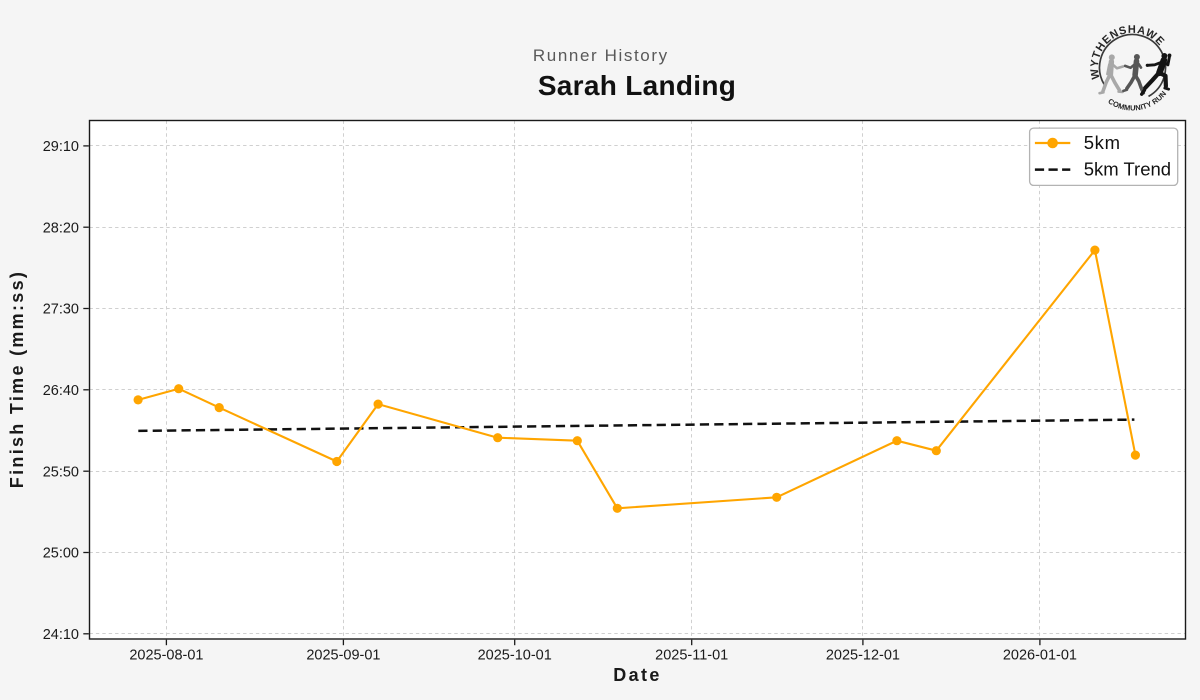 The height and width of the screenshot is (700, 1200). Describe the element at coordinates (691, 656) in the screenshot. I see `svg-text: 2025-11-01` at that location.